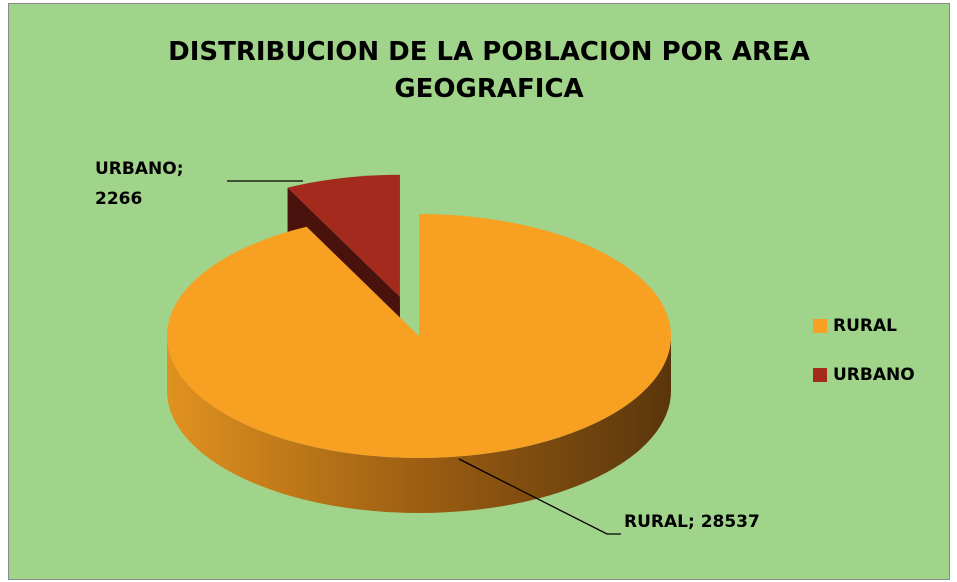 This screenshot has height=582, width=957. What do you see at coordinates (874, 375) in the screenshot?
I see `legend-label: URBANO` at bounding box center [874, 375].